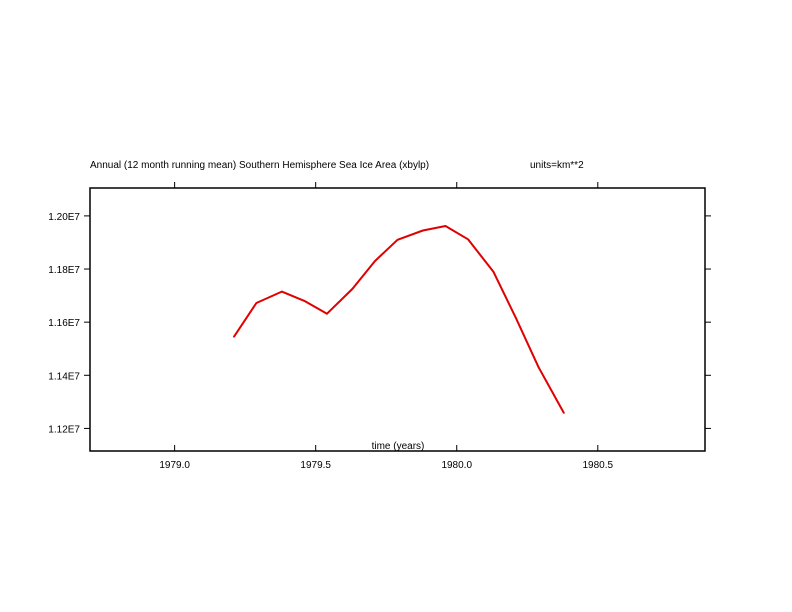 The image size is (792, 612). Describe the element at coordinates (64, 429) in the screenshot. I see `y-tick-label: 1.12E7` at that location.